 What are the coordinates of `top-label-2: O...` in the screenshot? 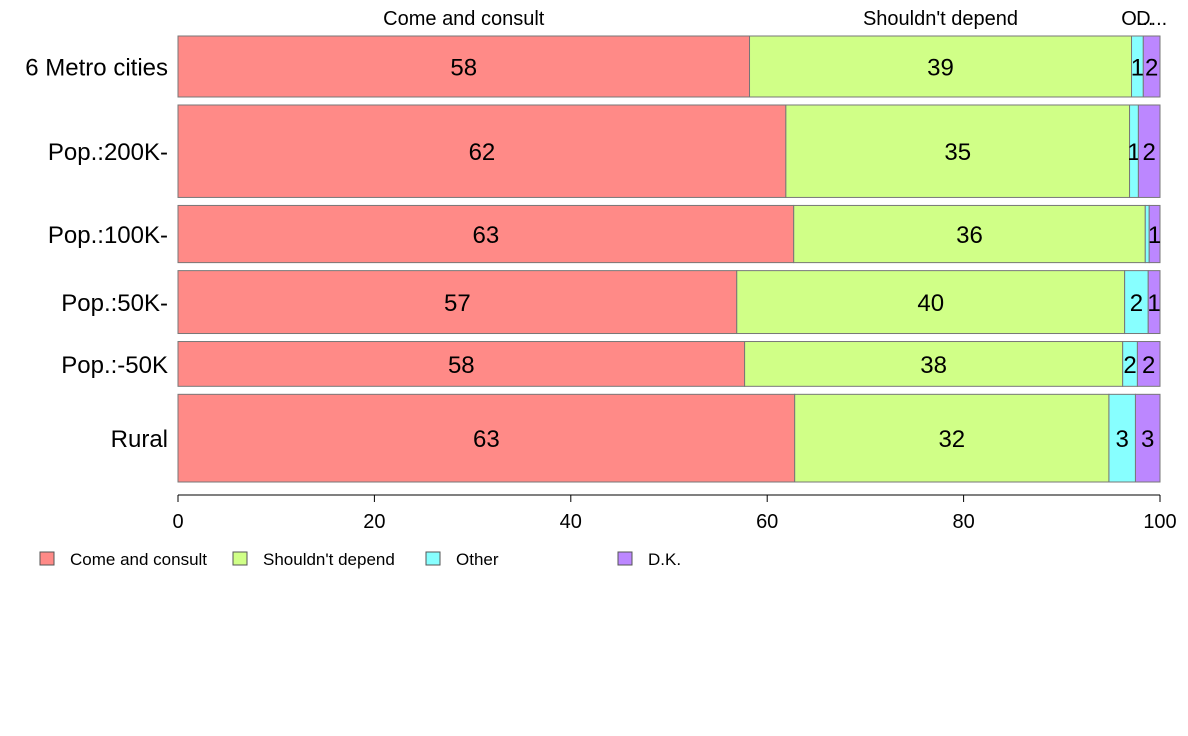 It's located at (1137, 19).